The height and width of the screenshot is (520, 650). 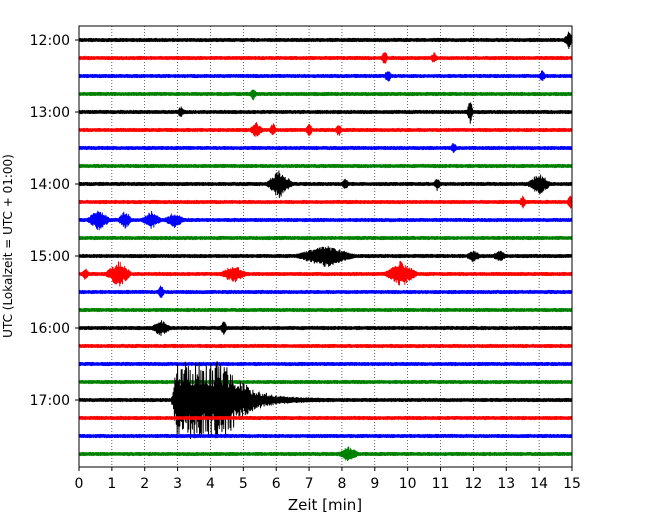 I want to click on x-tick-label-6: 6, so click(x=276, y=484).